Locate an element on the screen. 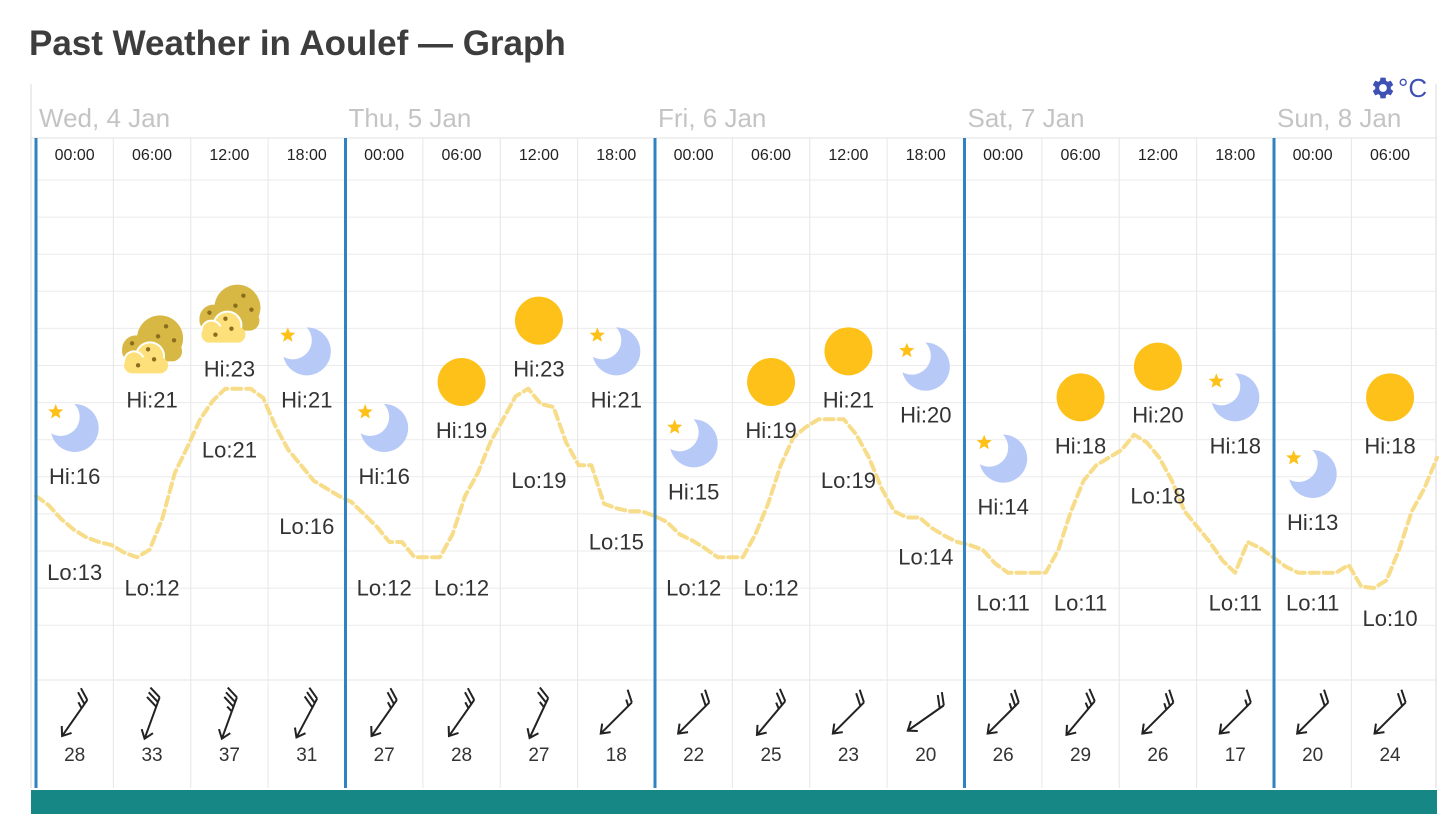 The width and height of the screenshot is (1447, 814). wind-speed-label: 33 is located at coordinates (151, 755).